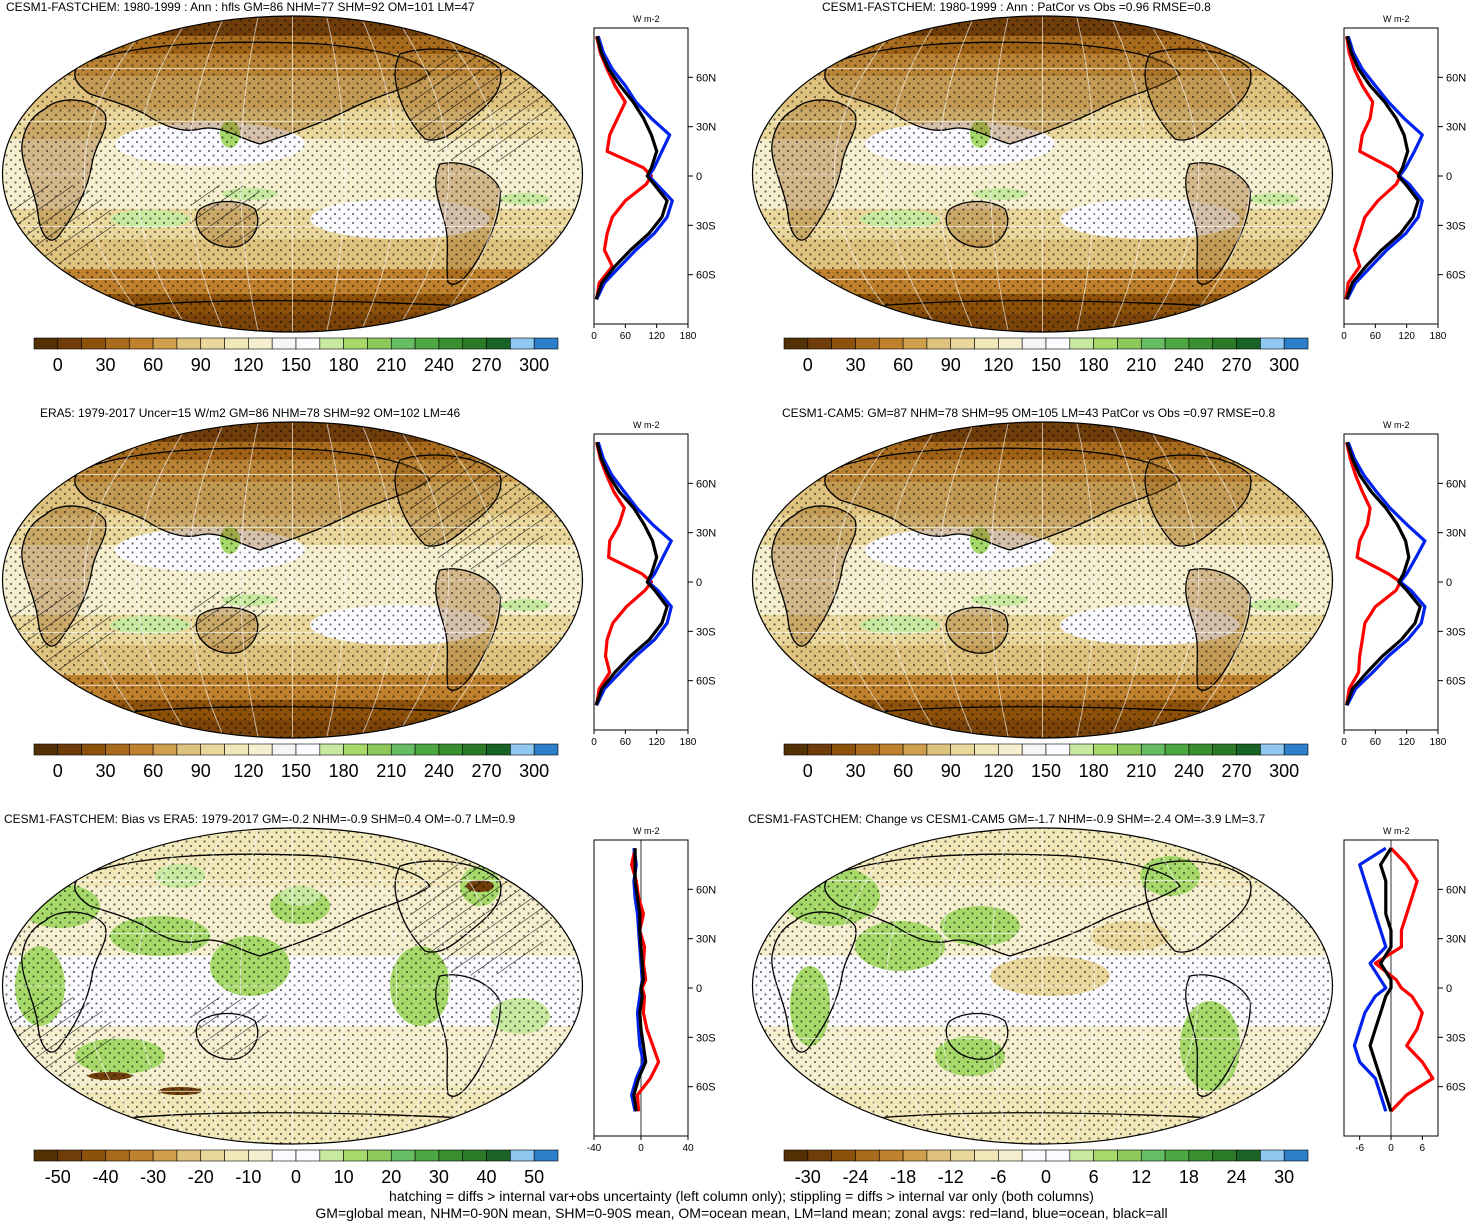  What do you see at coordinates (487, 365) in the screenshot?
I see `colorbar-label: 270` at bounding box center [487, 365].